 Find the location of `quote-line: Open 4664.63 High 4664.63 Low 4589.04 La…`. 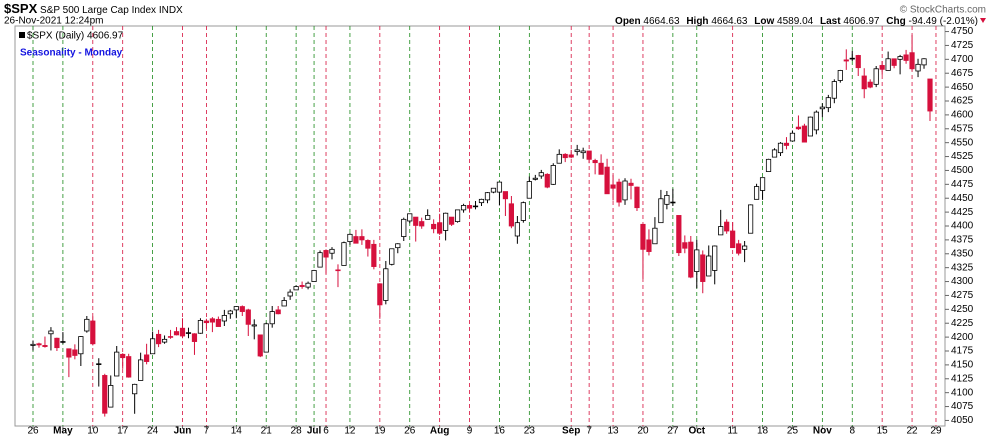

quote-line: Open 4664.63 High 4664.63 Low 4589.04 La… is located at coordinates (796, 21).